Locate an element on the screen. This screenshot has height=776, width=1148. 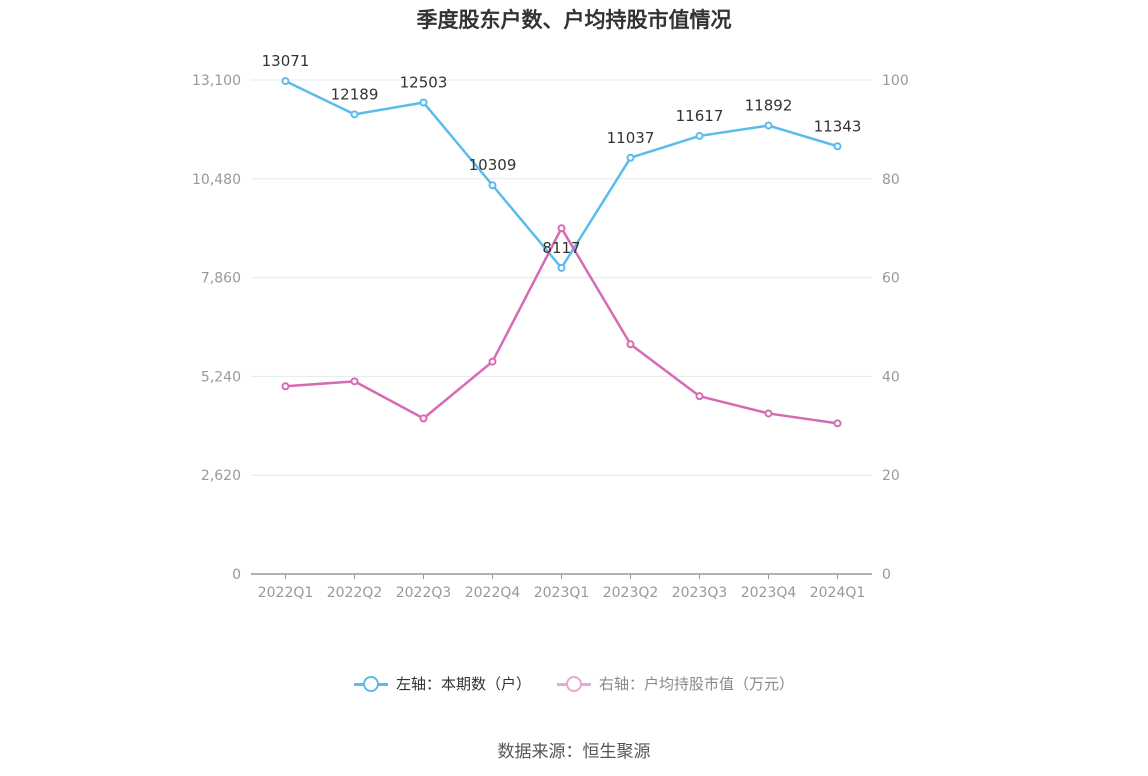
right-axis-tick-label: 100 is located at coordinates (895, 81).